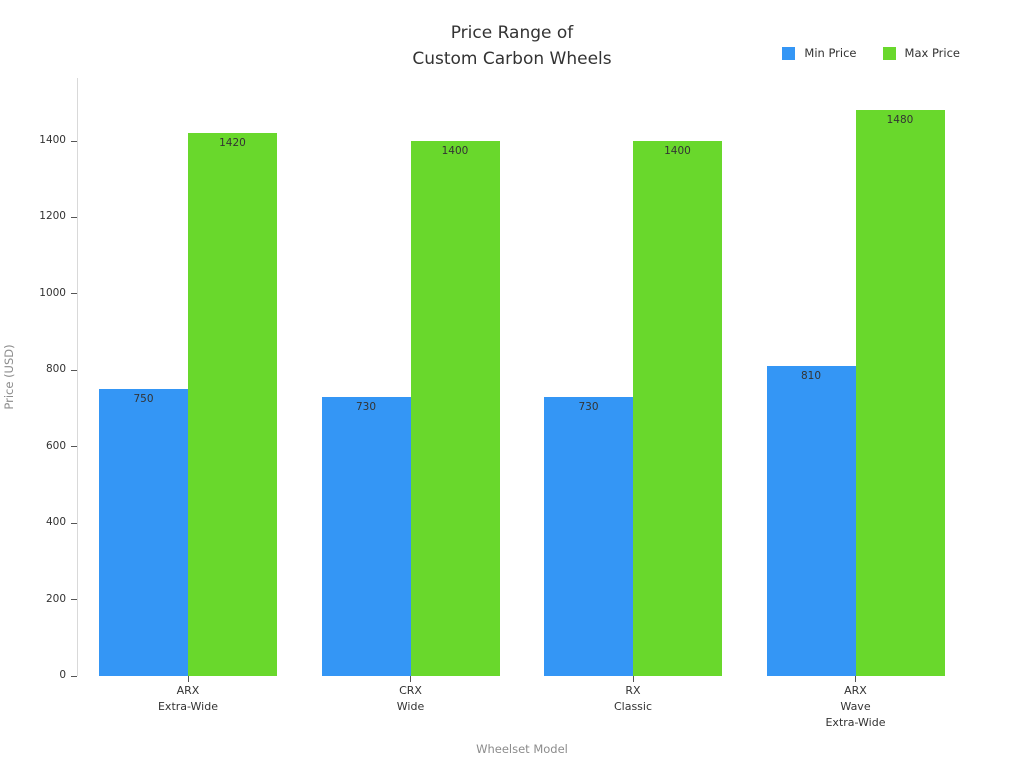 The image size is (1024, 768). Describe the element at coordinates (633, 698) in the screenshot. I see `x-category-label: RX Classic` at that location.